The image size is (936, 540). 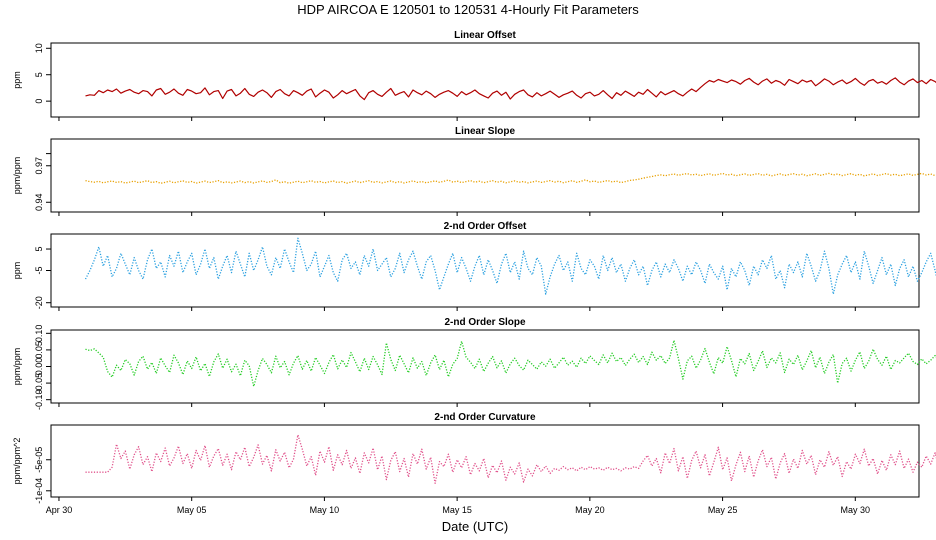 I want to click on x-tick-label: May 30, so click(x=856, y=510).